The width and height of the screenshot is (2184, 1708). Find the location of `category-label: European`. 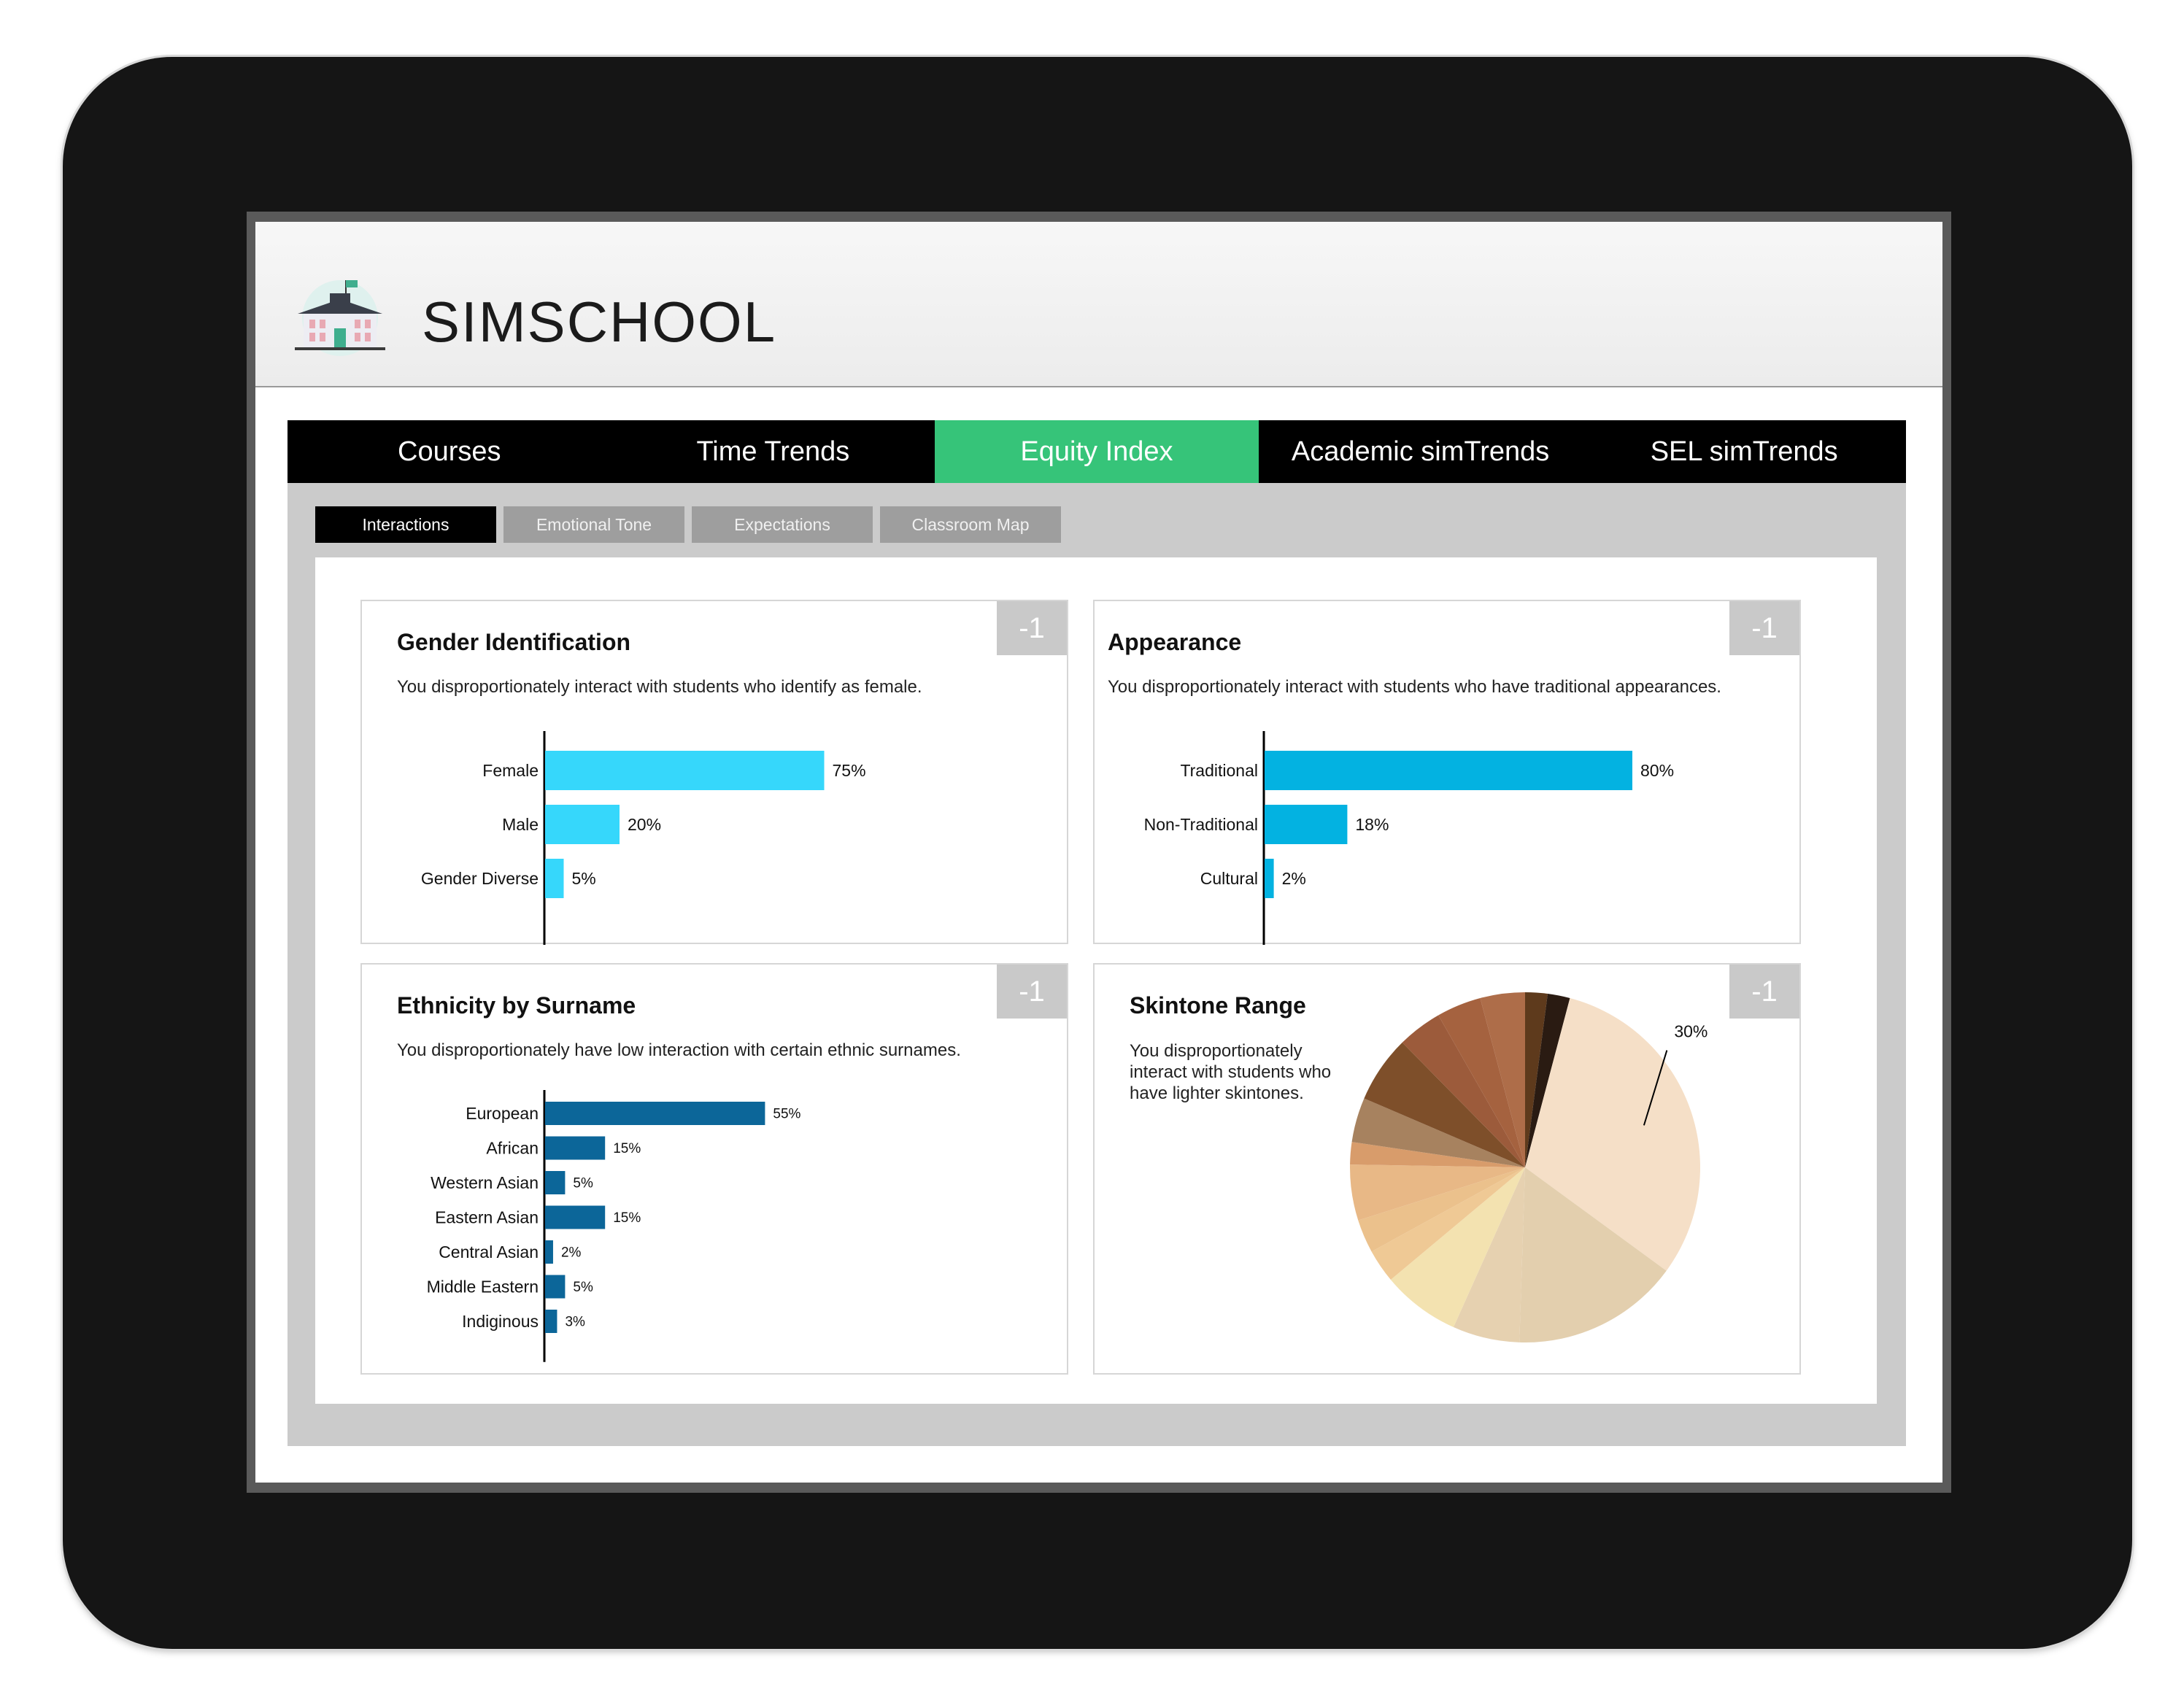

category-label: European is located at coordinates (502, 1113).